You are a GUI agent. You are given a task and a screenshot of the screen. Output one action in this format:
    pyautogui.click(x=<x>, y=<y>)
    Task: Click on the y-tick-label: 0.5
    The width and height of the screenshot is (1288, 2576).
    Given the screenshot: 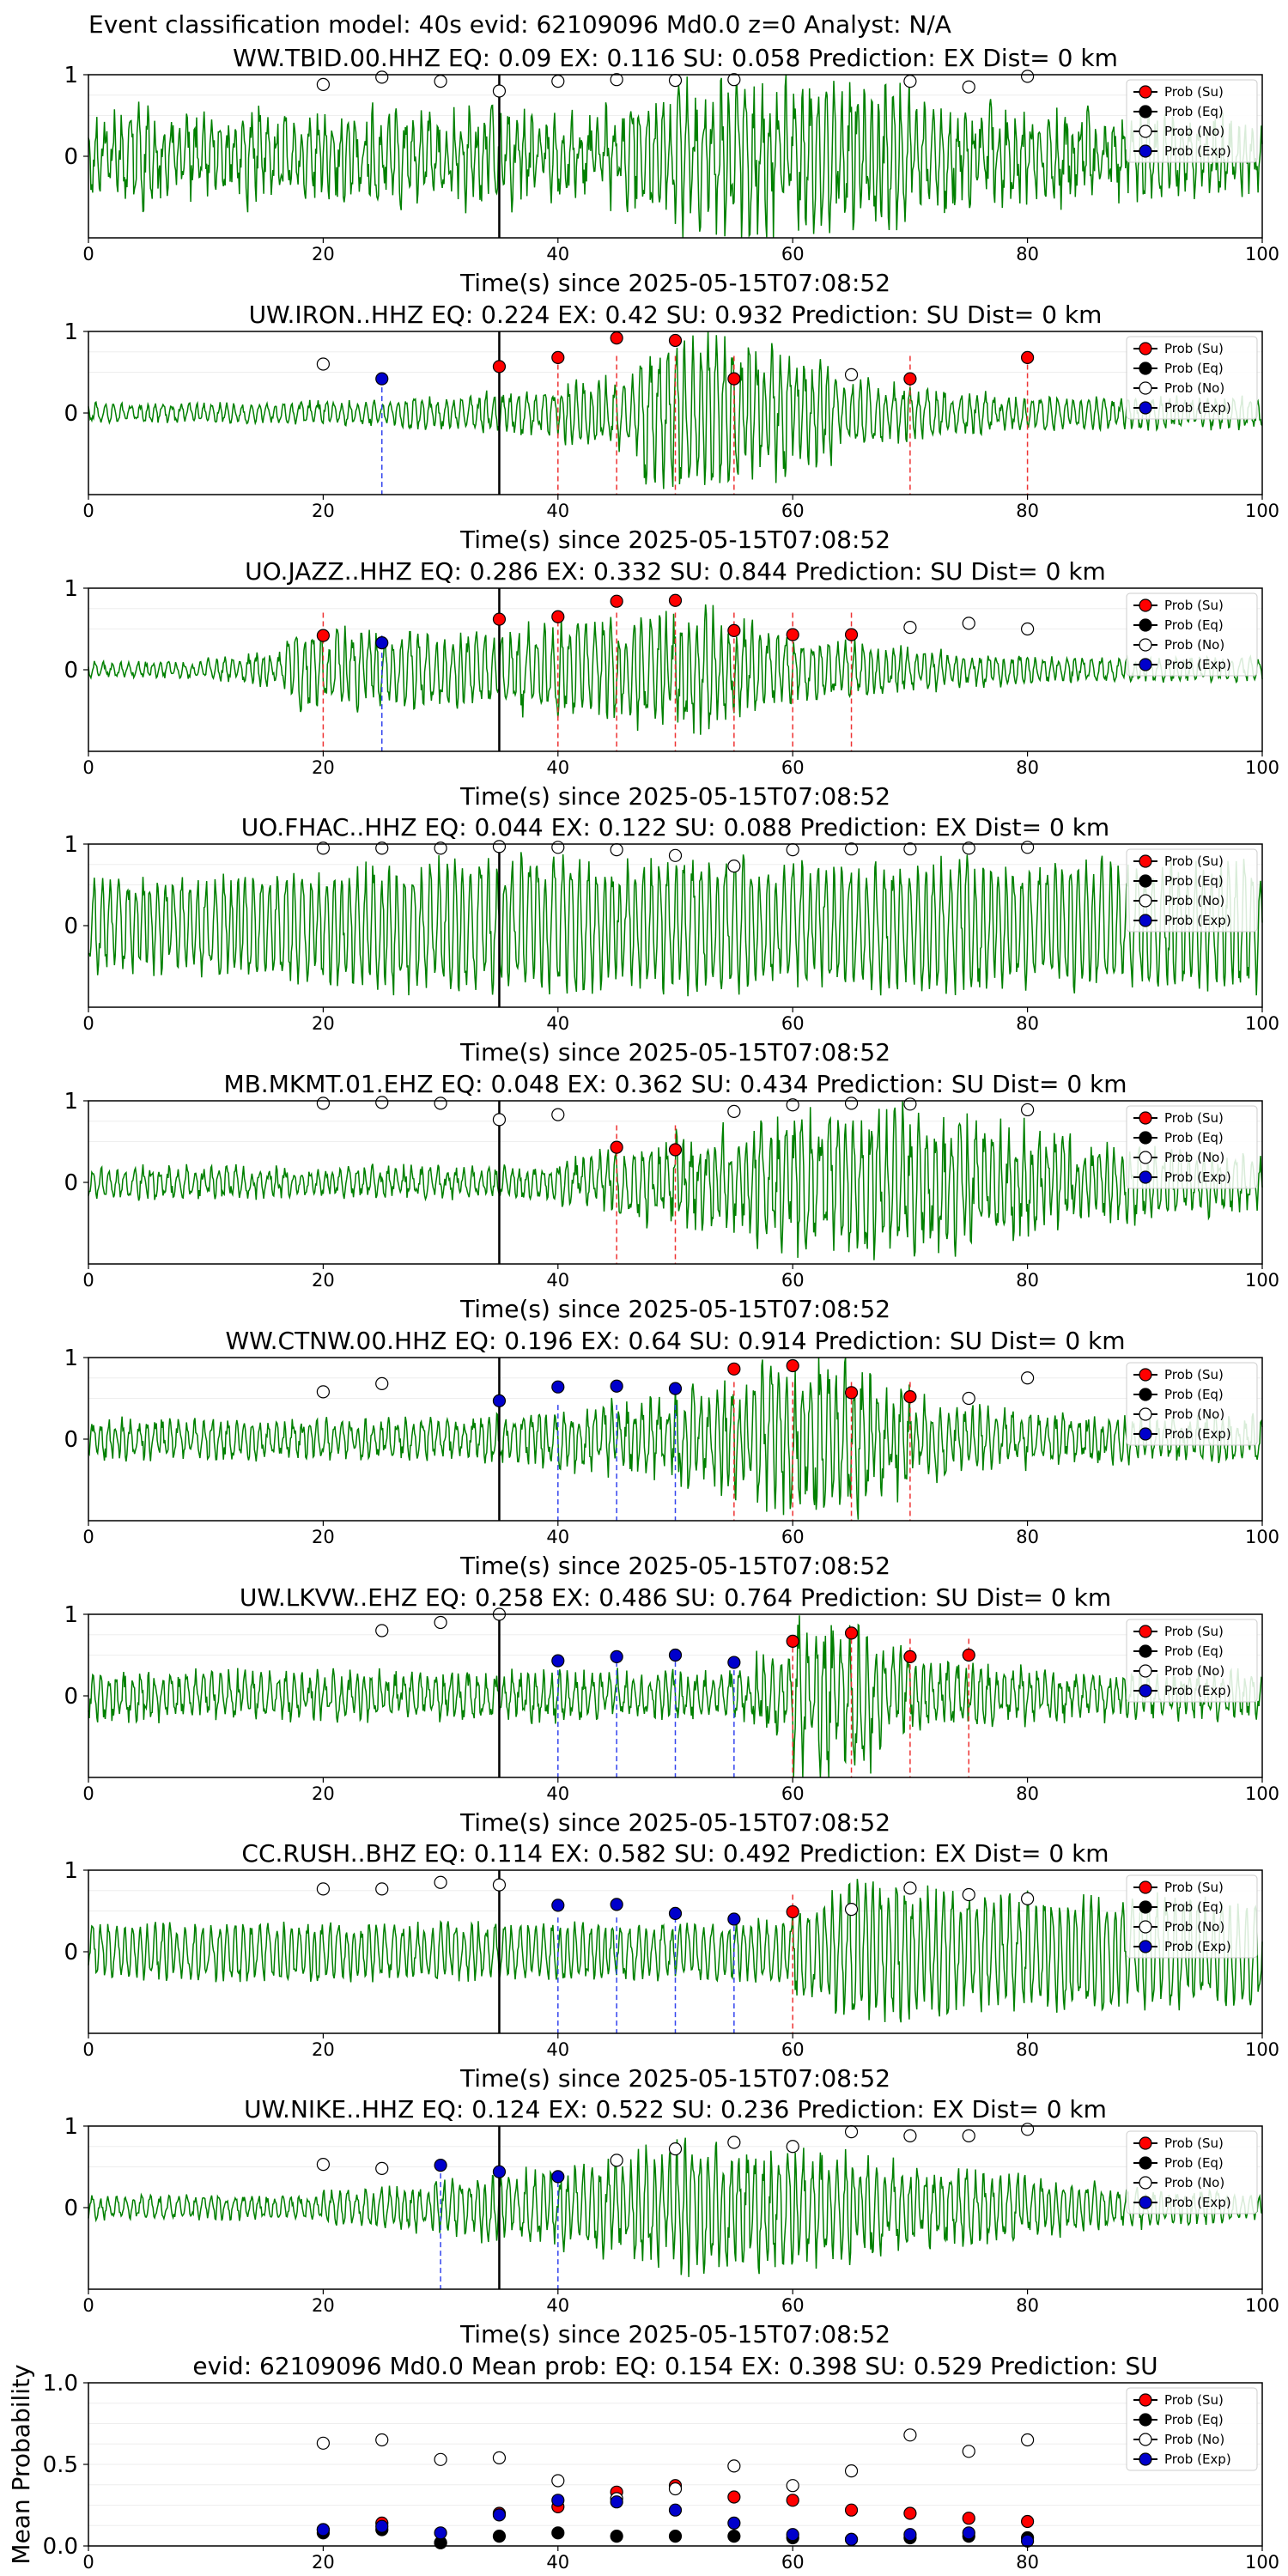 What is the action you would take?
    pyautogui.click(x=61, y=2465)
    